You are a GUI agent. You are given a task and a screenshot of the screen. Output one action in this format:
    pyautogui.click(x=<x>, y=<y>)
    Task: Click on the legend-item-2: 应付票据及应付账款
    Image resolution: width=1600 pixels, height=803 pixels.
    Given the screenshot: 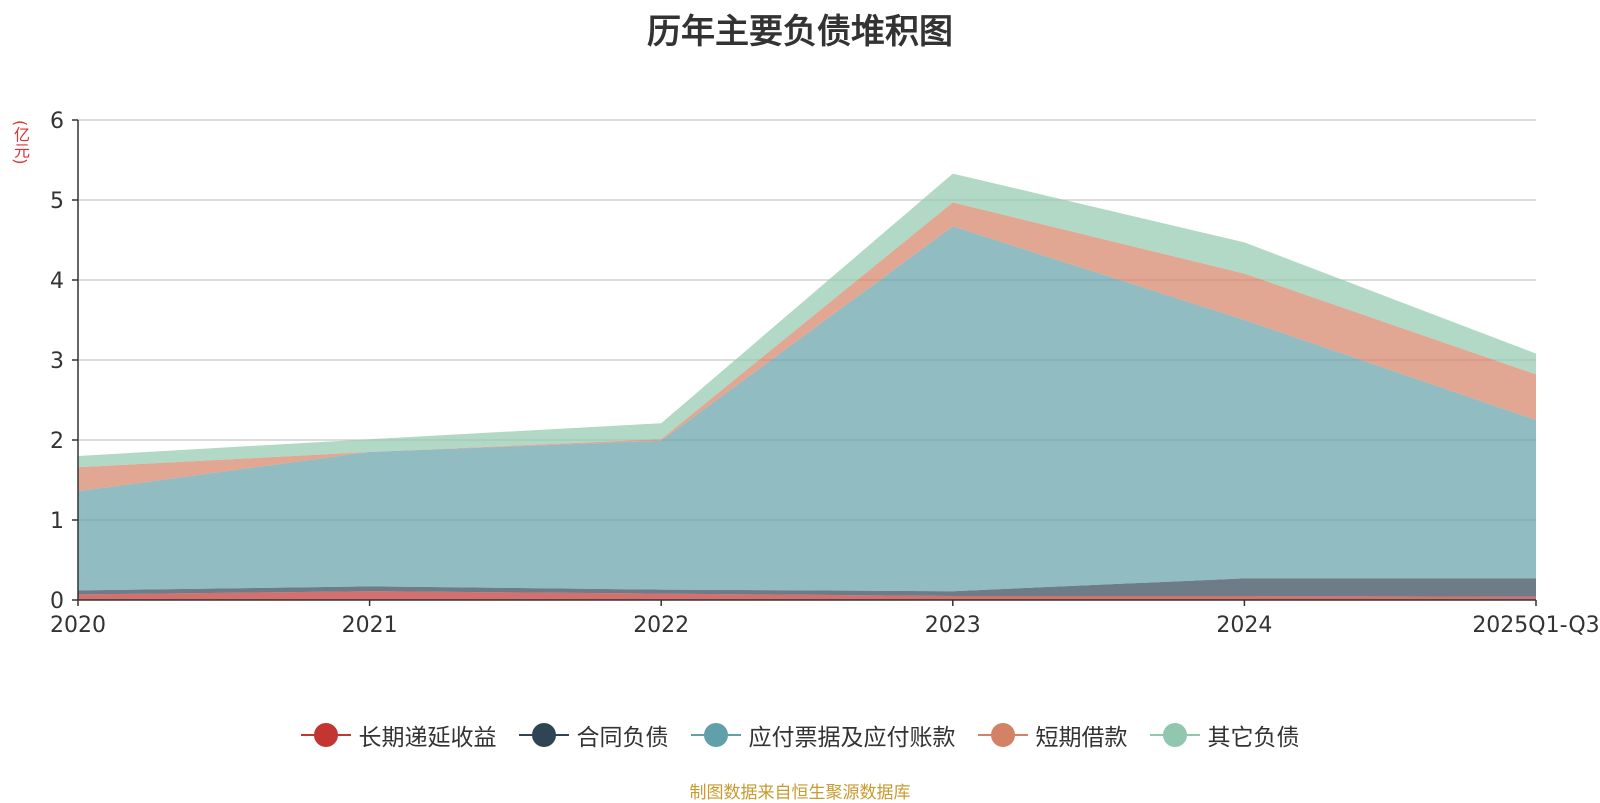 What is the action you would take?
    pyautogui.click(x=823, y=735)
    